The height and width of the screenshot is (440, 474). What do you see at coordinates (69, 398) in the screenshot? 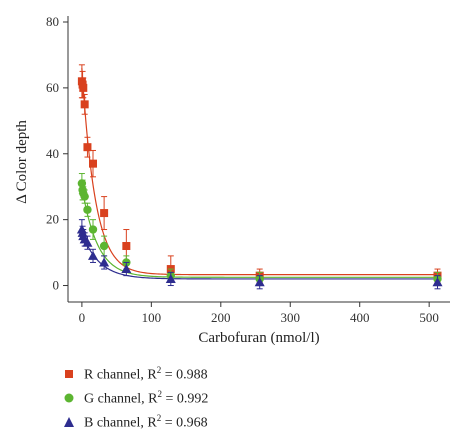
I see `circle-marker-icon` at bounding box center [69, 398].